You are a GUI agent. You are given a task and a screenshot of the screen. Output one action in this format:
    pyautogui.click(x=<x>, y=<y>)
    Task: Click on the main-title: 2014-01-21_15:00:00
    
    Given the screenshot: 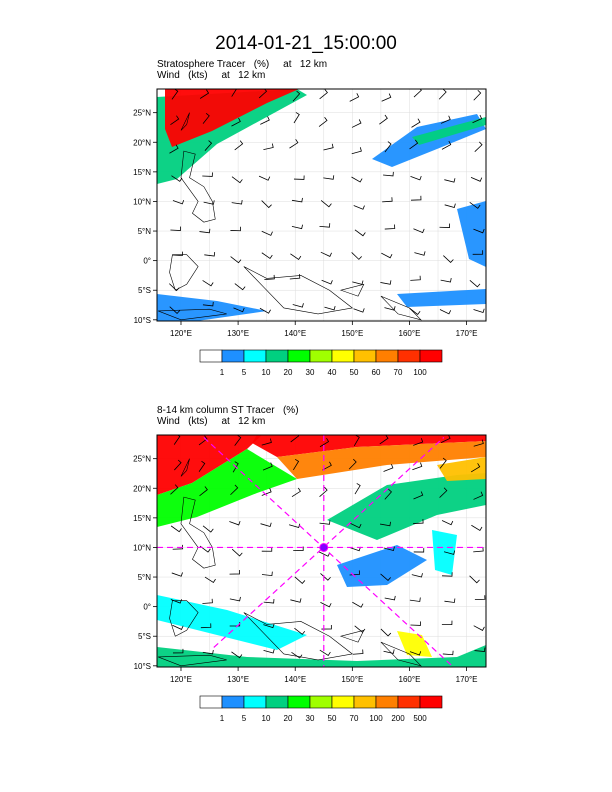 What is the action you would take?
    pyautogui.click(x=306, y=43)
    